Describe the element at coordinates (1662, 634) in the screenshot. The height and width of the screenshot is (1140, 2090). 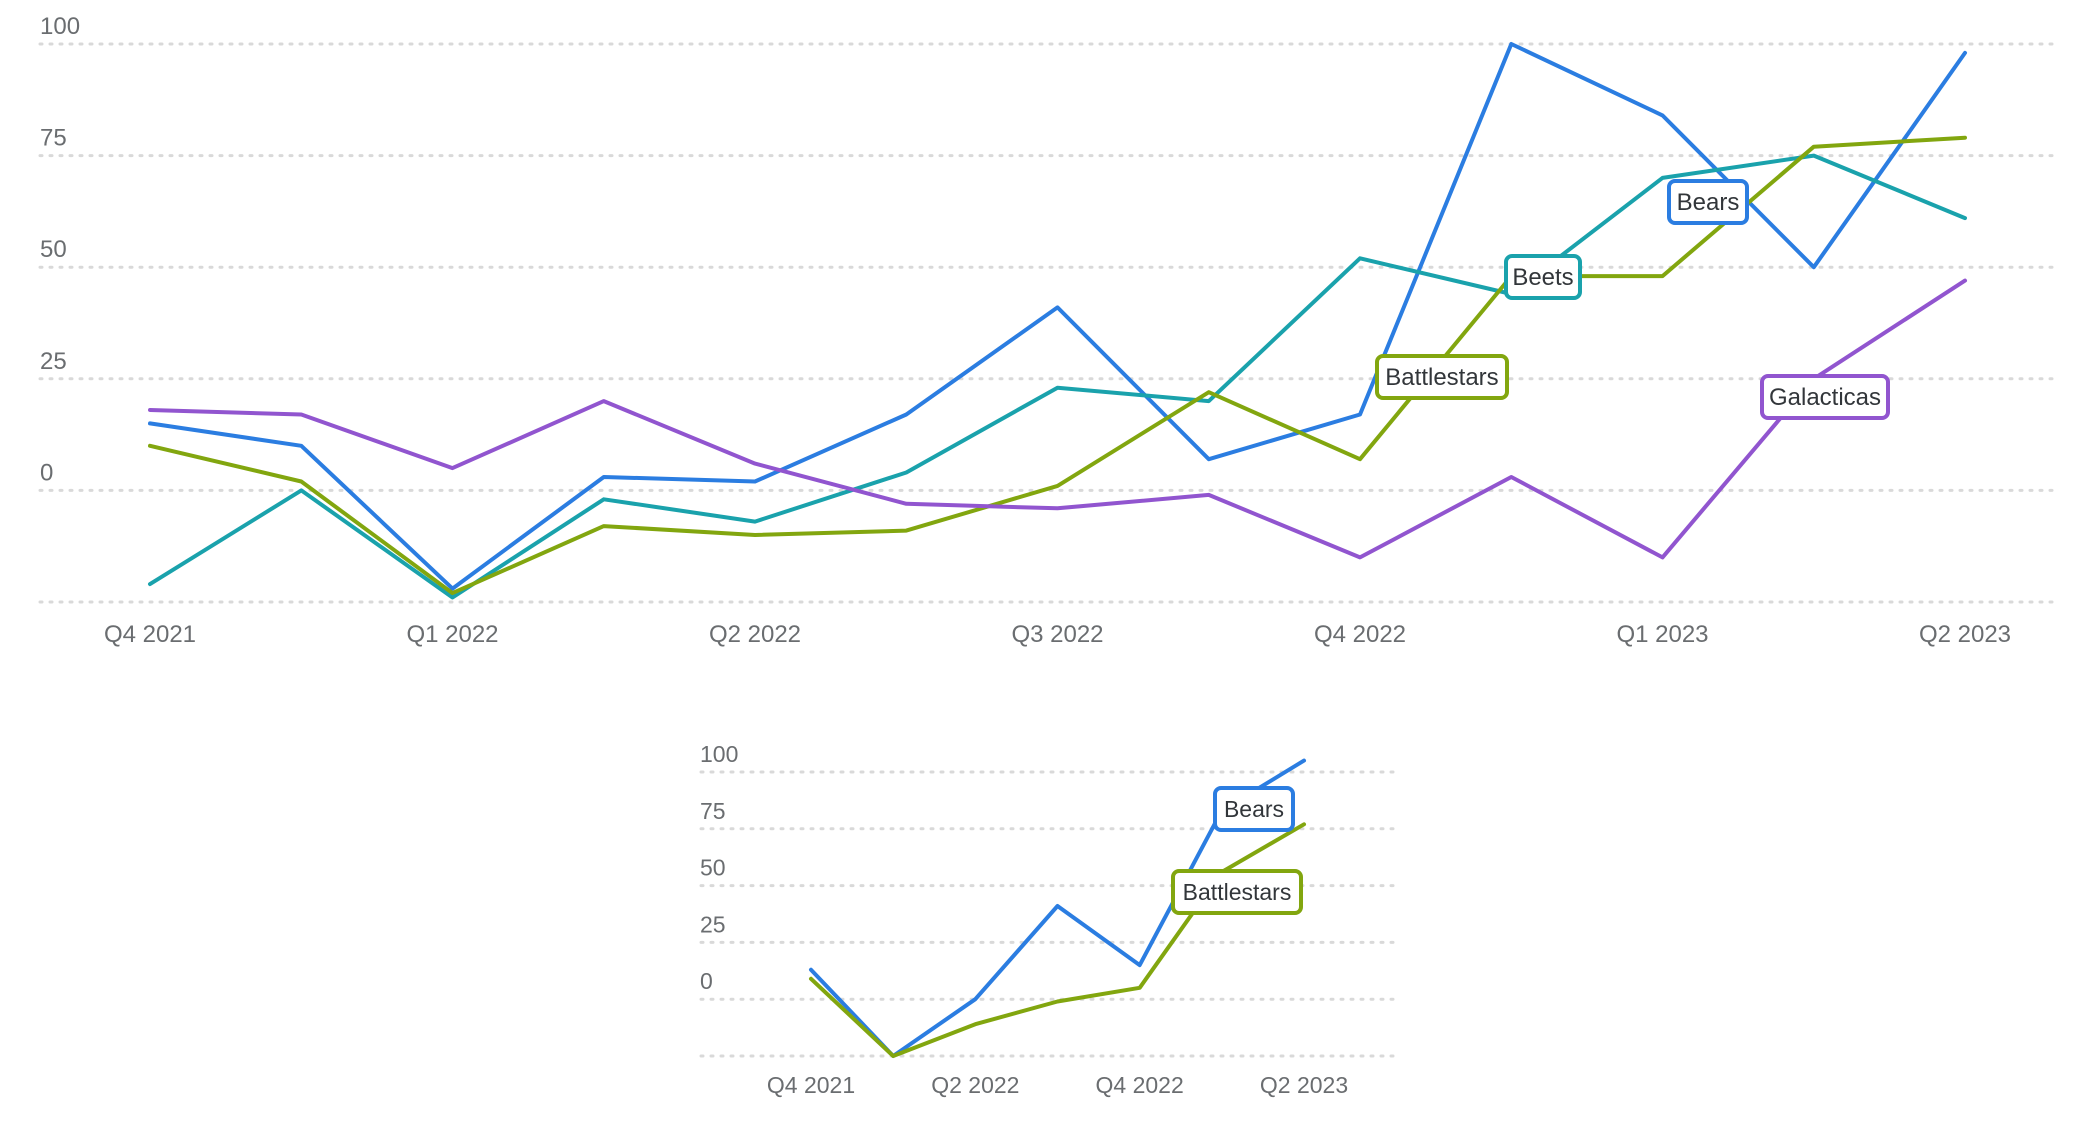
I see `x-tick-label: Q1 2023` at that location.